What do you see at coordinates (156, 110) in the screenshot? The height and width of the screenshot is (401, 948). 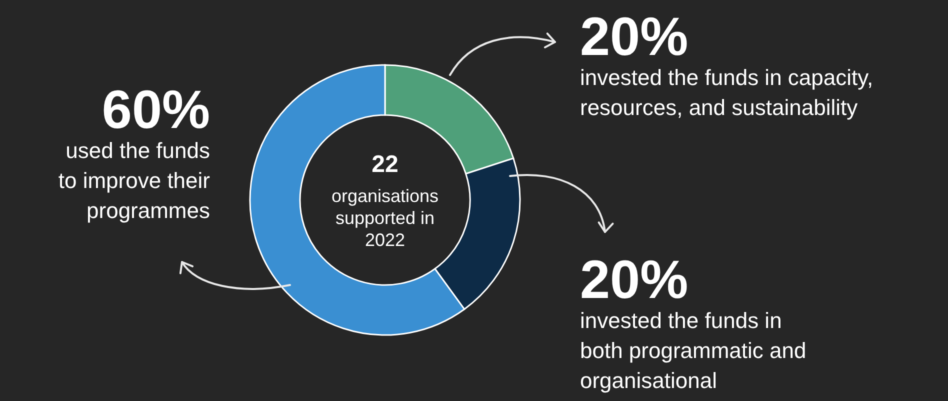 I see `data-label: 60%` at bounding box center [156, 110].